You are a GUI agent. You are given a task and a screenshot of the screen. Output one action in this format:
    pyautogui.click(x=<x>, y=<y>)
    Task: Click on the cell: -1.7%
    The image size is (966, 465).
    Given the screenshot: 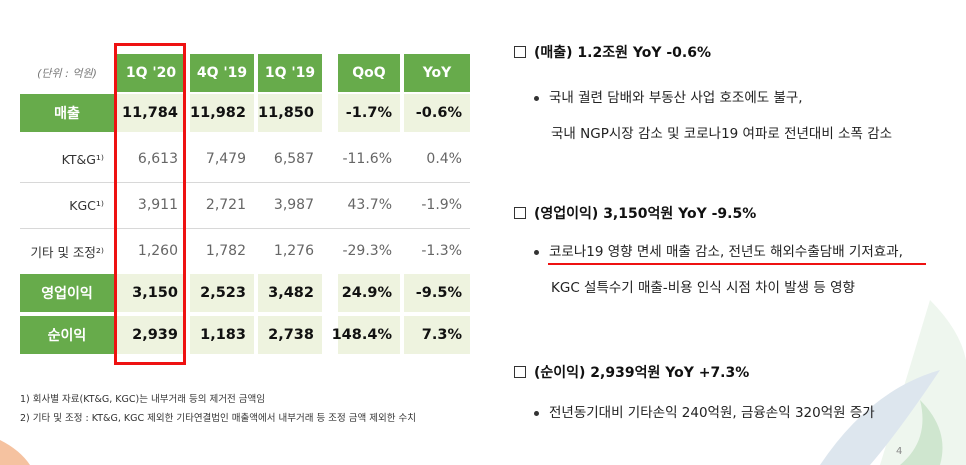 What is the action you would take?
    pyautogui.click(x=369, y=113)
    